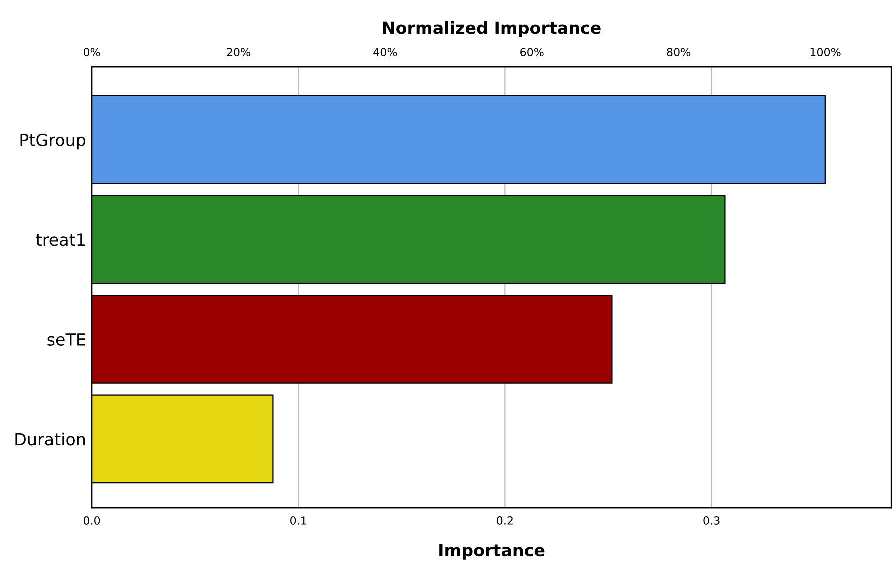  What do you see at coordinates (492, 29) in the screenshot?
I see `x2-axis-title: Normalized Importance` at bounding box center [492, 29].